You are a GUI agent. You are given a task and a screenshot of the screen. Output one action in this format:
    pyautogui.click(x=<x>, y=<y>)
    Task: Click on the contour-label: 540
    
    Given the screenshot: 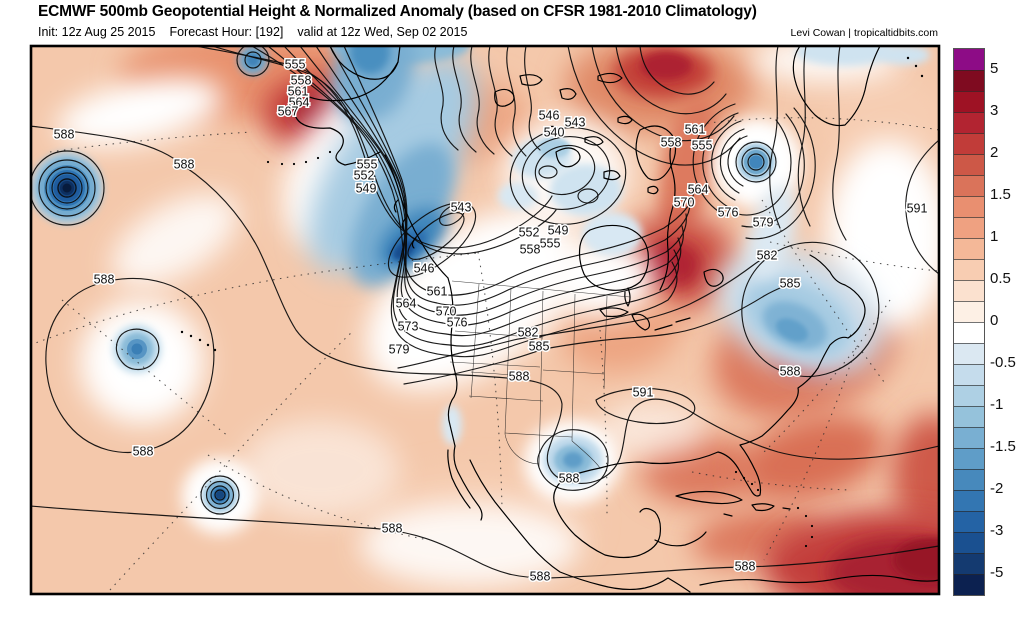 What is the action you would take?
    pyautogui.click(x=554, y=132)
    